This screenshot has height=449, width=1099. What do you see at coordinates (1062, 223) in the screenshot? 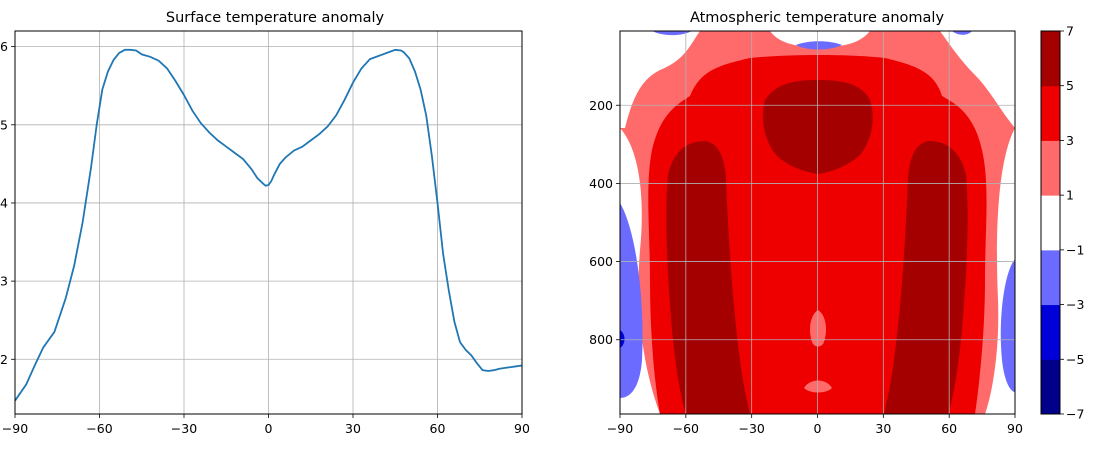
I see `colorbar: −7 −5 −3 −1 1 3 5 7` at bounding box center [1062, 223].